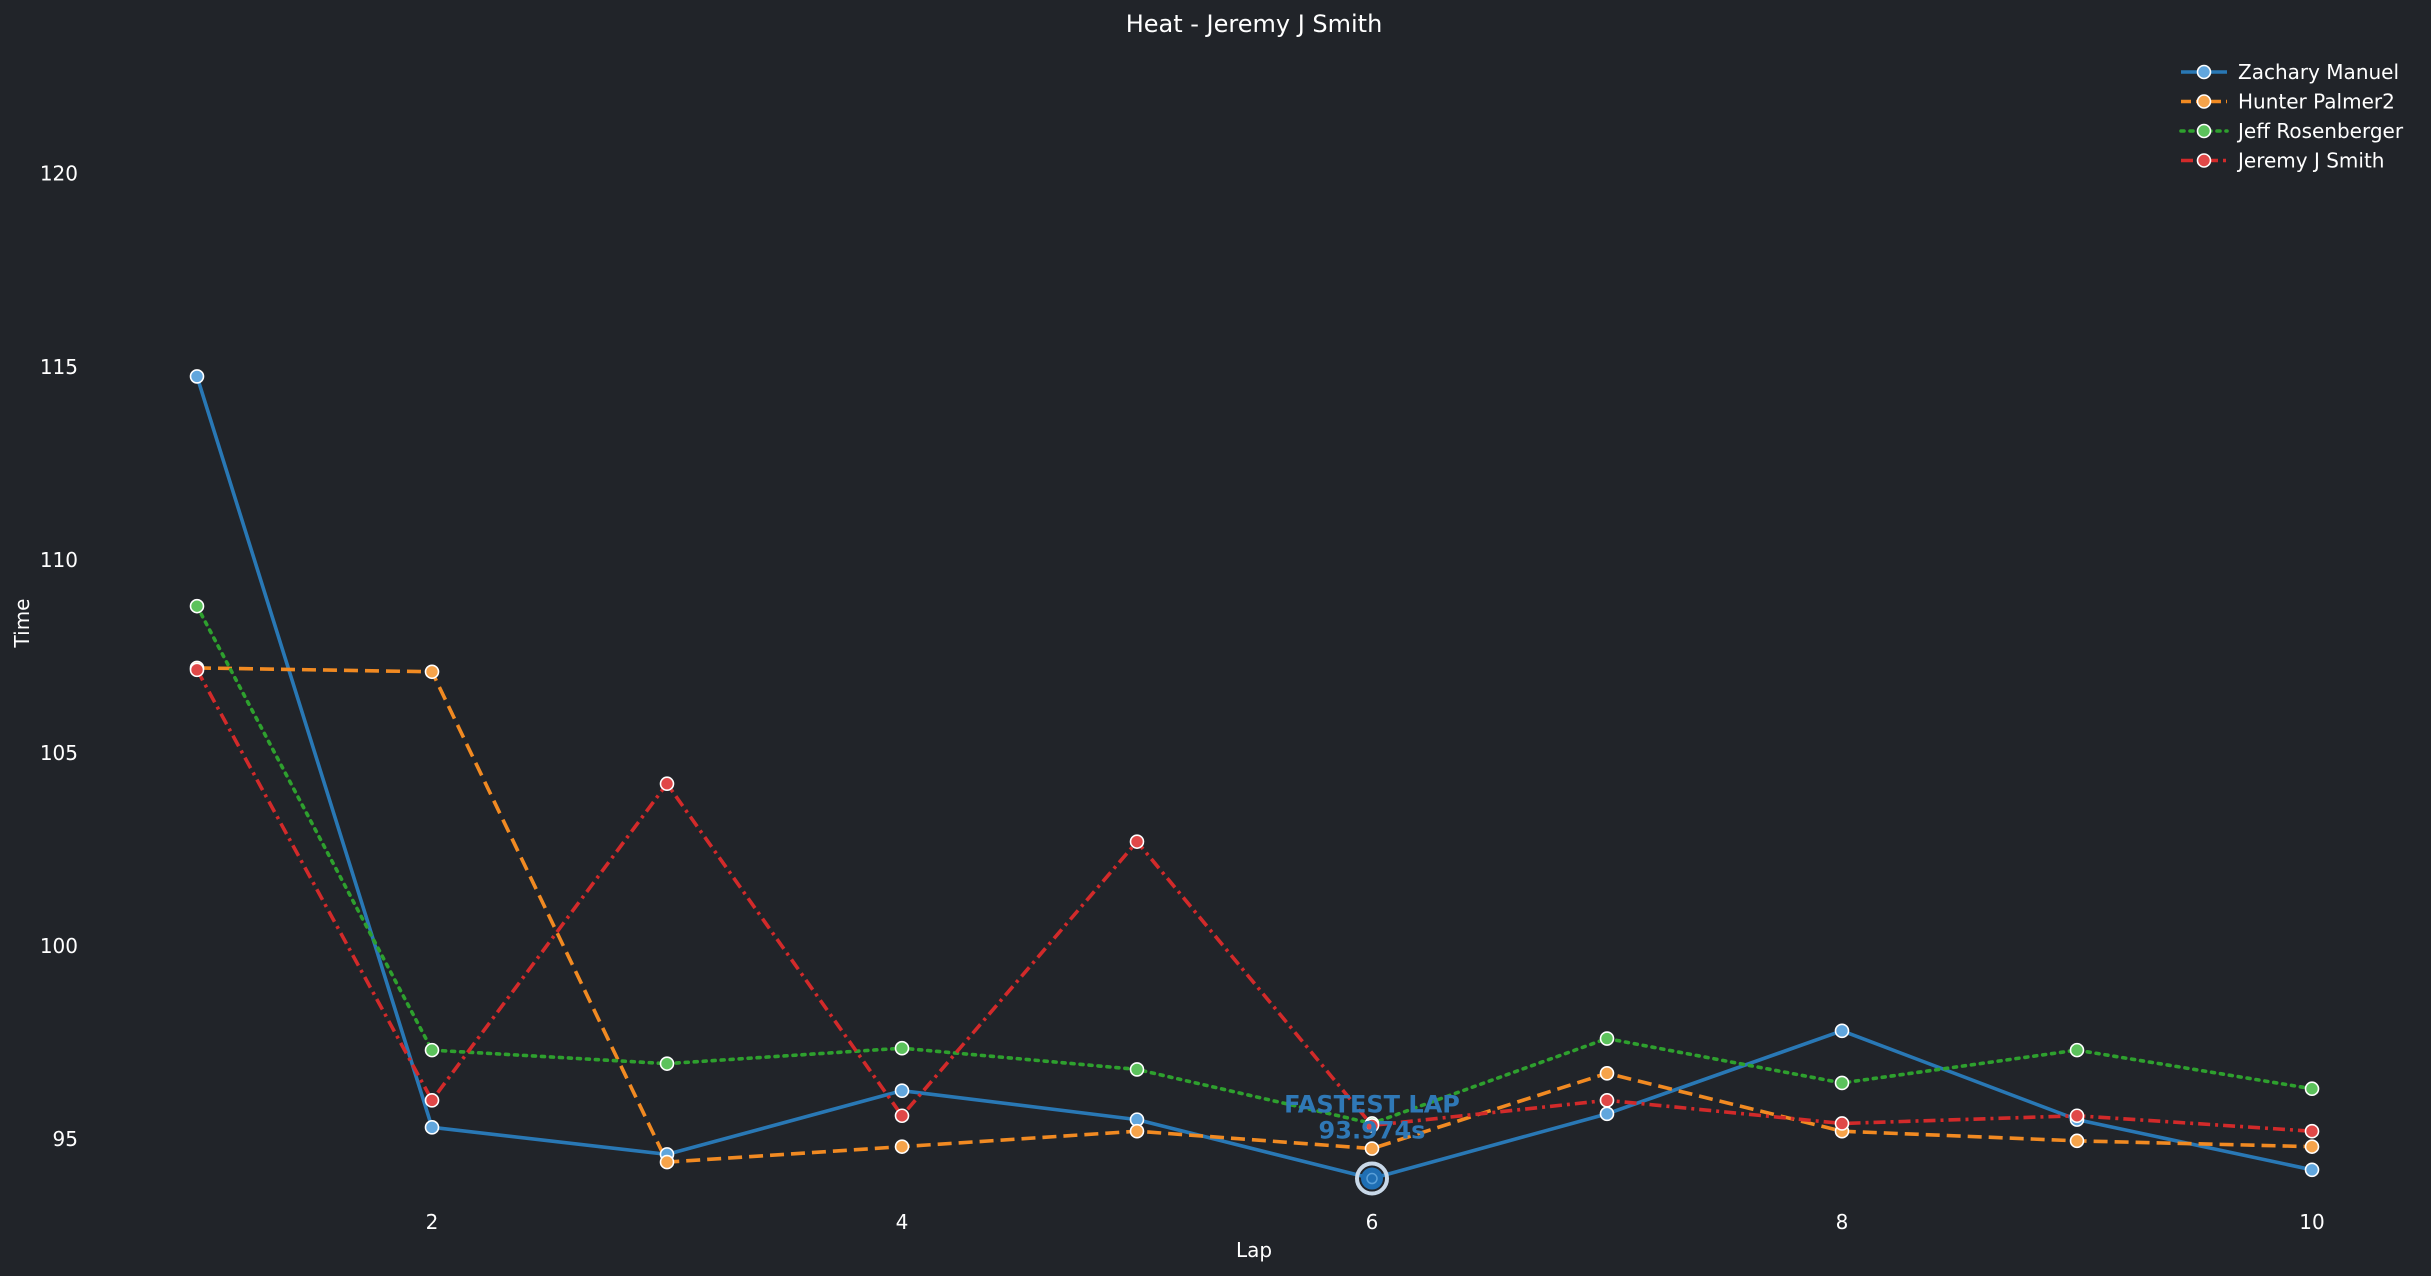  I want to click on legend-label: Jeff Rosenberger, so click(2320, 131).